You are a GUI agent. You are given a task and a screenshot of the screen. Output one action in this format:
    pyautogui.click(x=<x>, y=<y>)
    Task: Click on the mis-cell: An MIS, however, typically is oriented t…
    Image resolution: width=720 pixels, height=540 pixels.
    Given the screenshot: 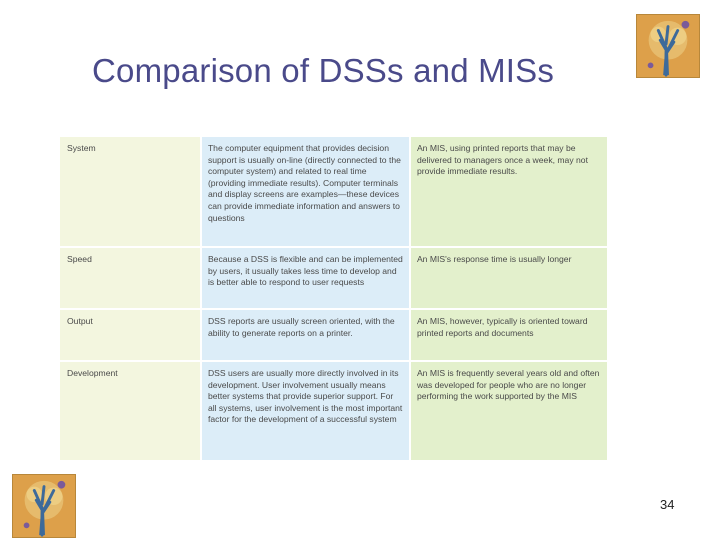 What is the action you would take?
    pyautogui.click(x=508, y=336)
    